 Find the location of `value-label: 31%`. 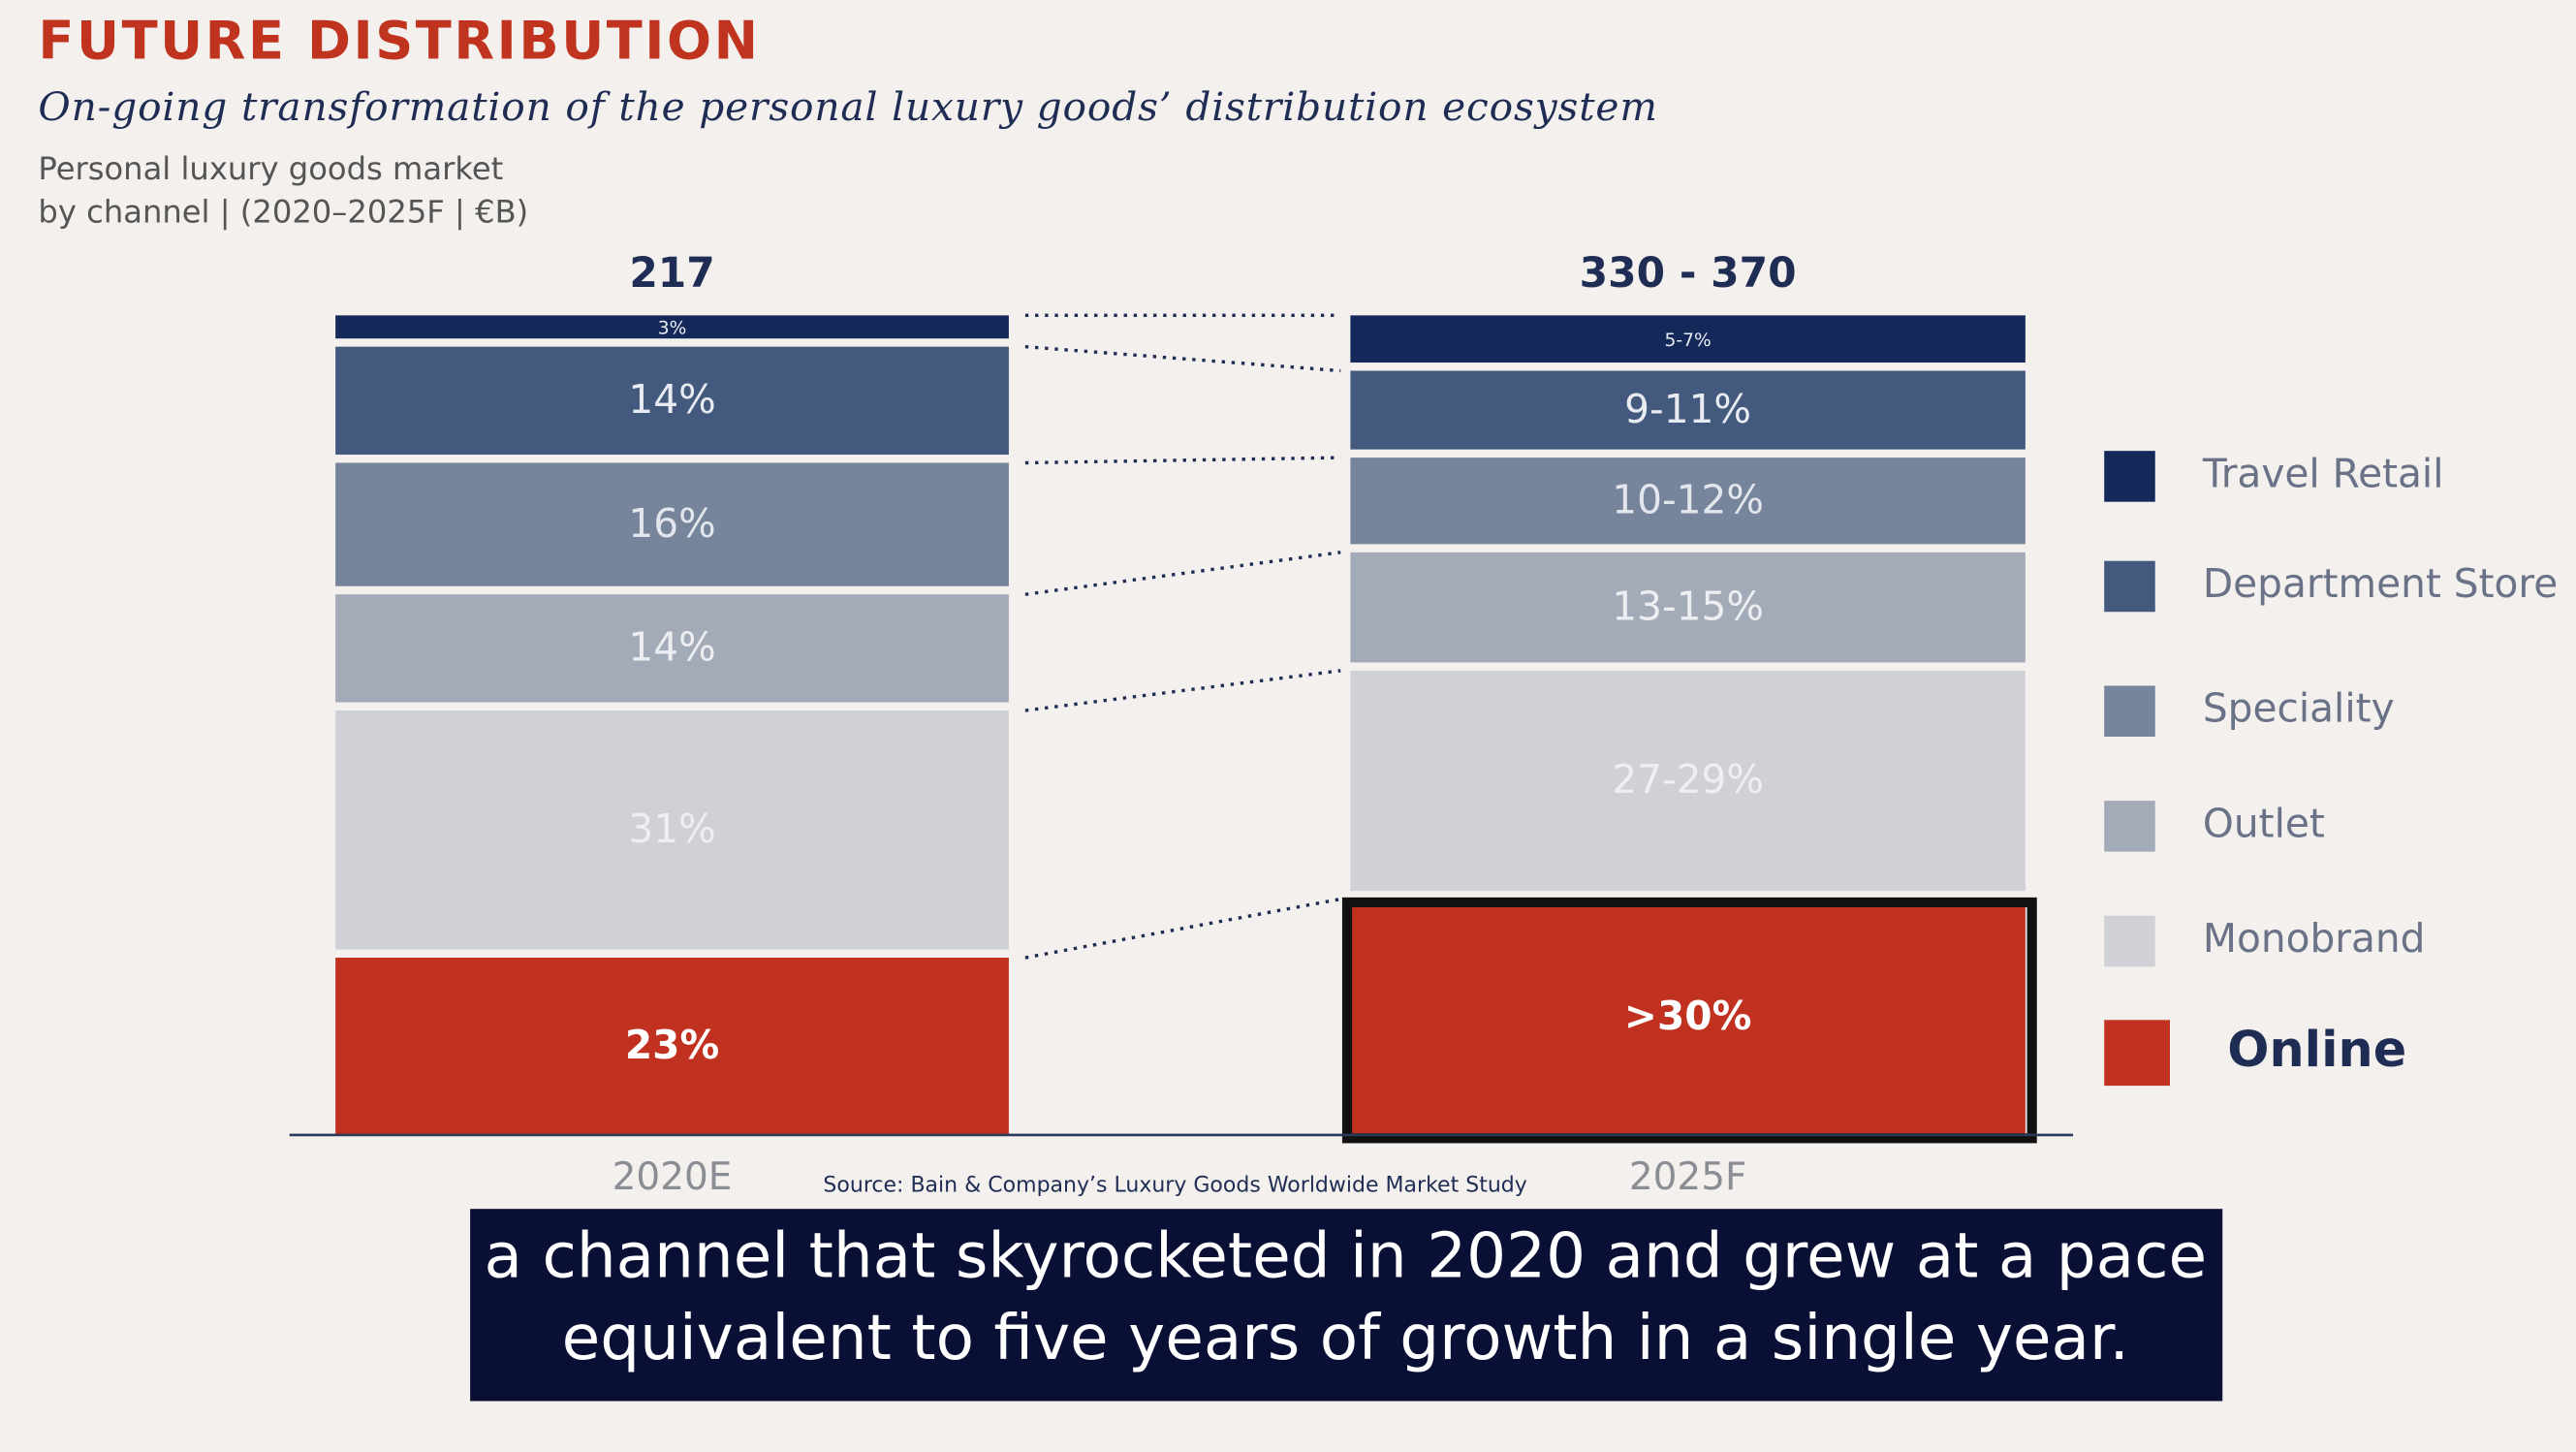

value-label: 31% is located at coordinates (671, 828).